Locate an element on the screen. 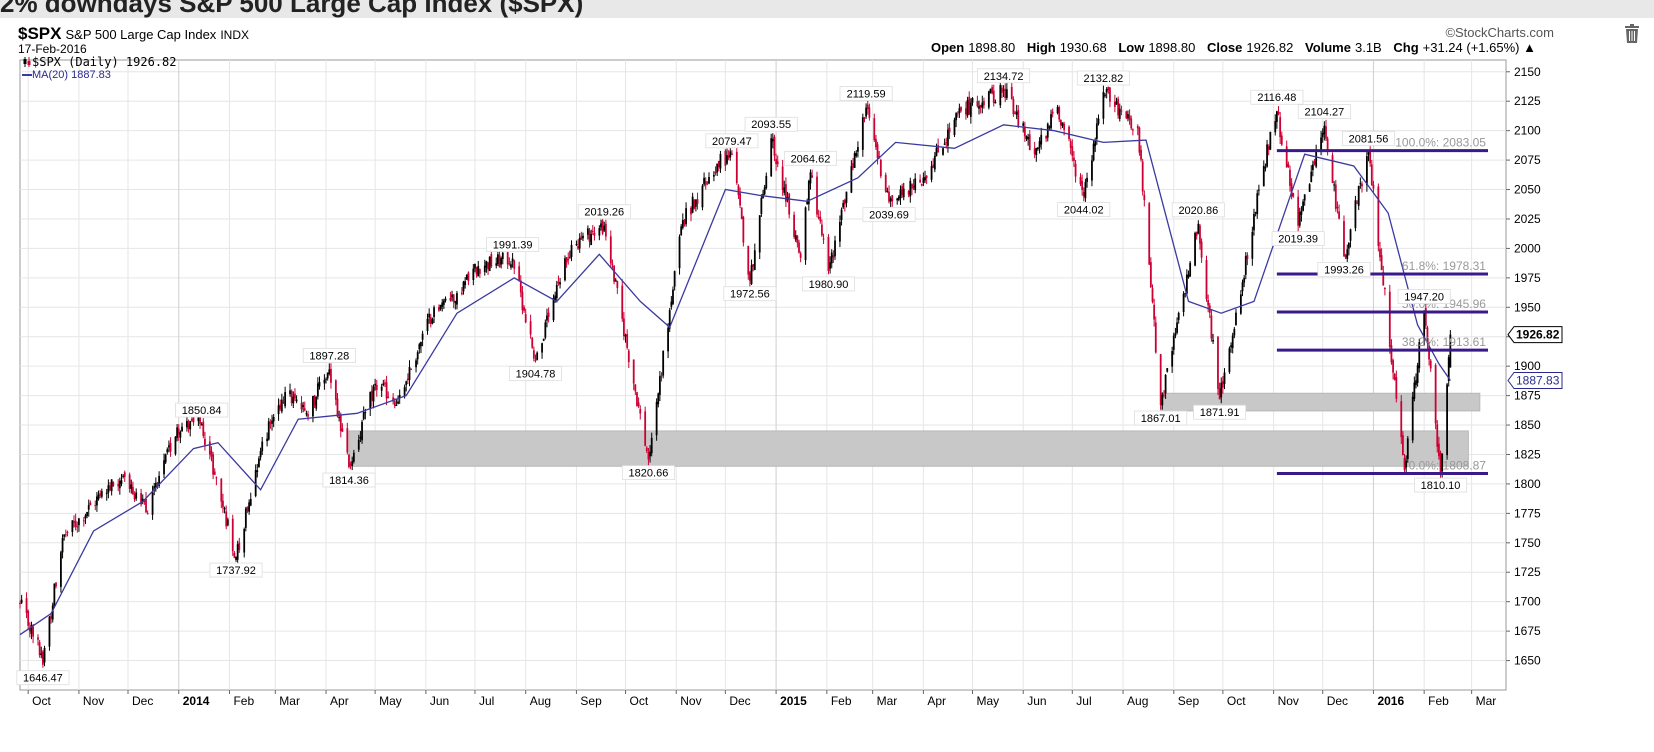  peak-label: 1871.91 is located at coordinates (1220, 413).